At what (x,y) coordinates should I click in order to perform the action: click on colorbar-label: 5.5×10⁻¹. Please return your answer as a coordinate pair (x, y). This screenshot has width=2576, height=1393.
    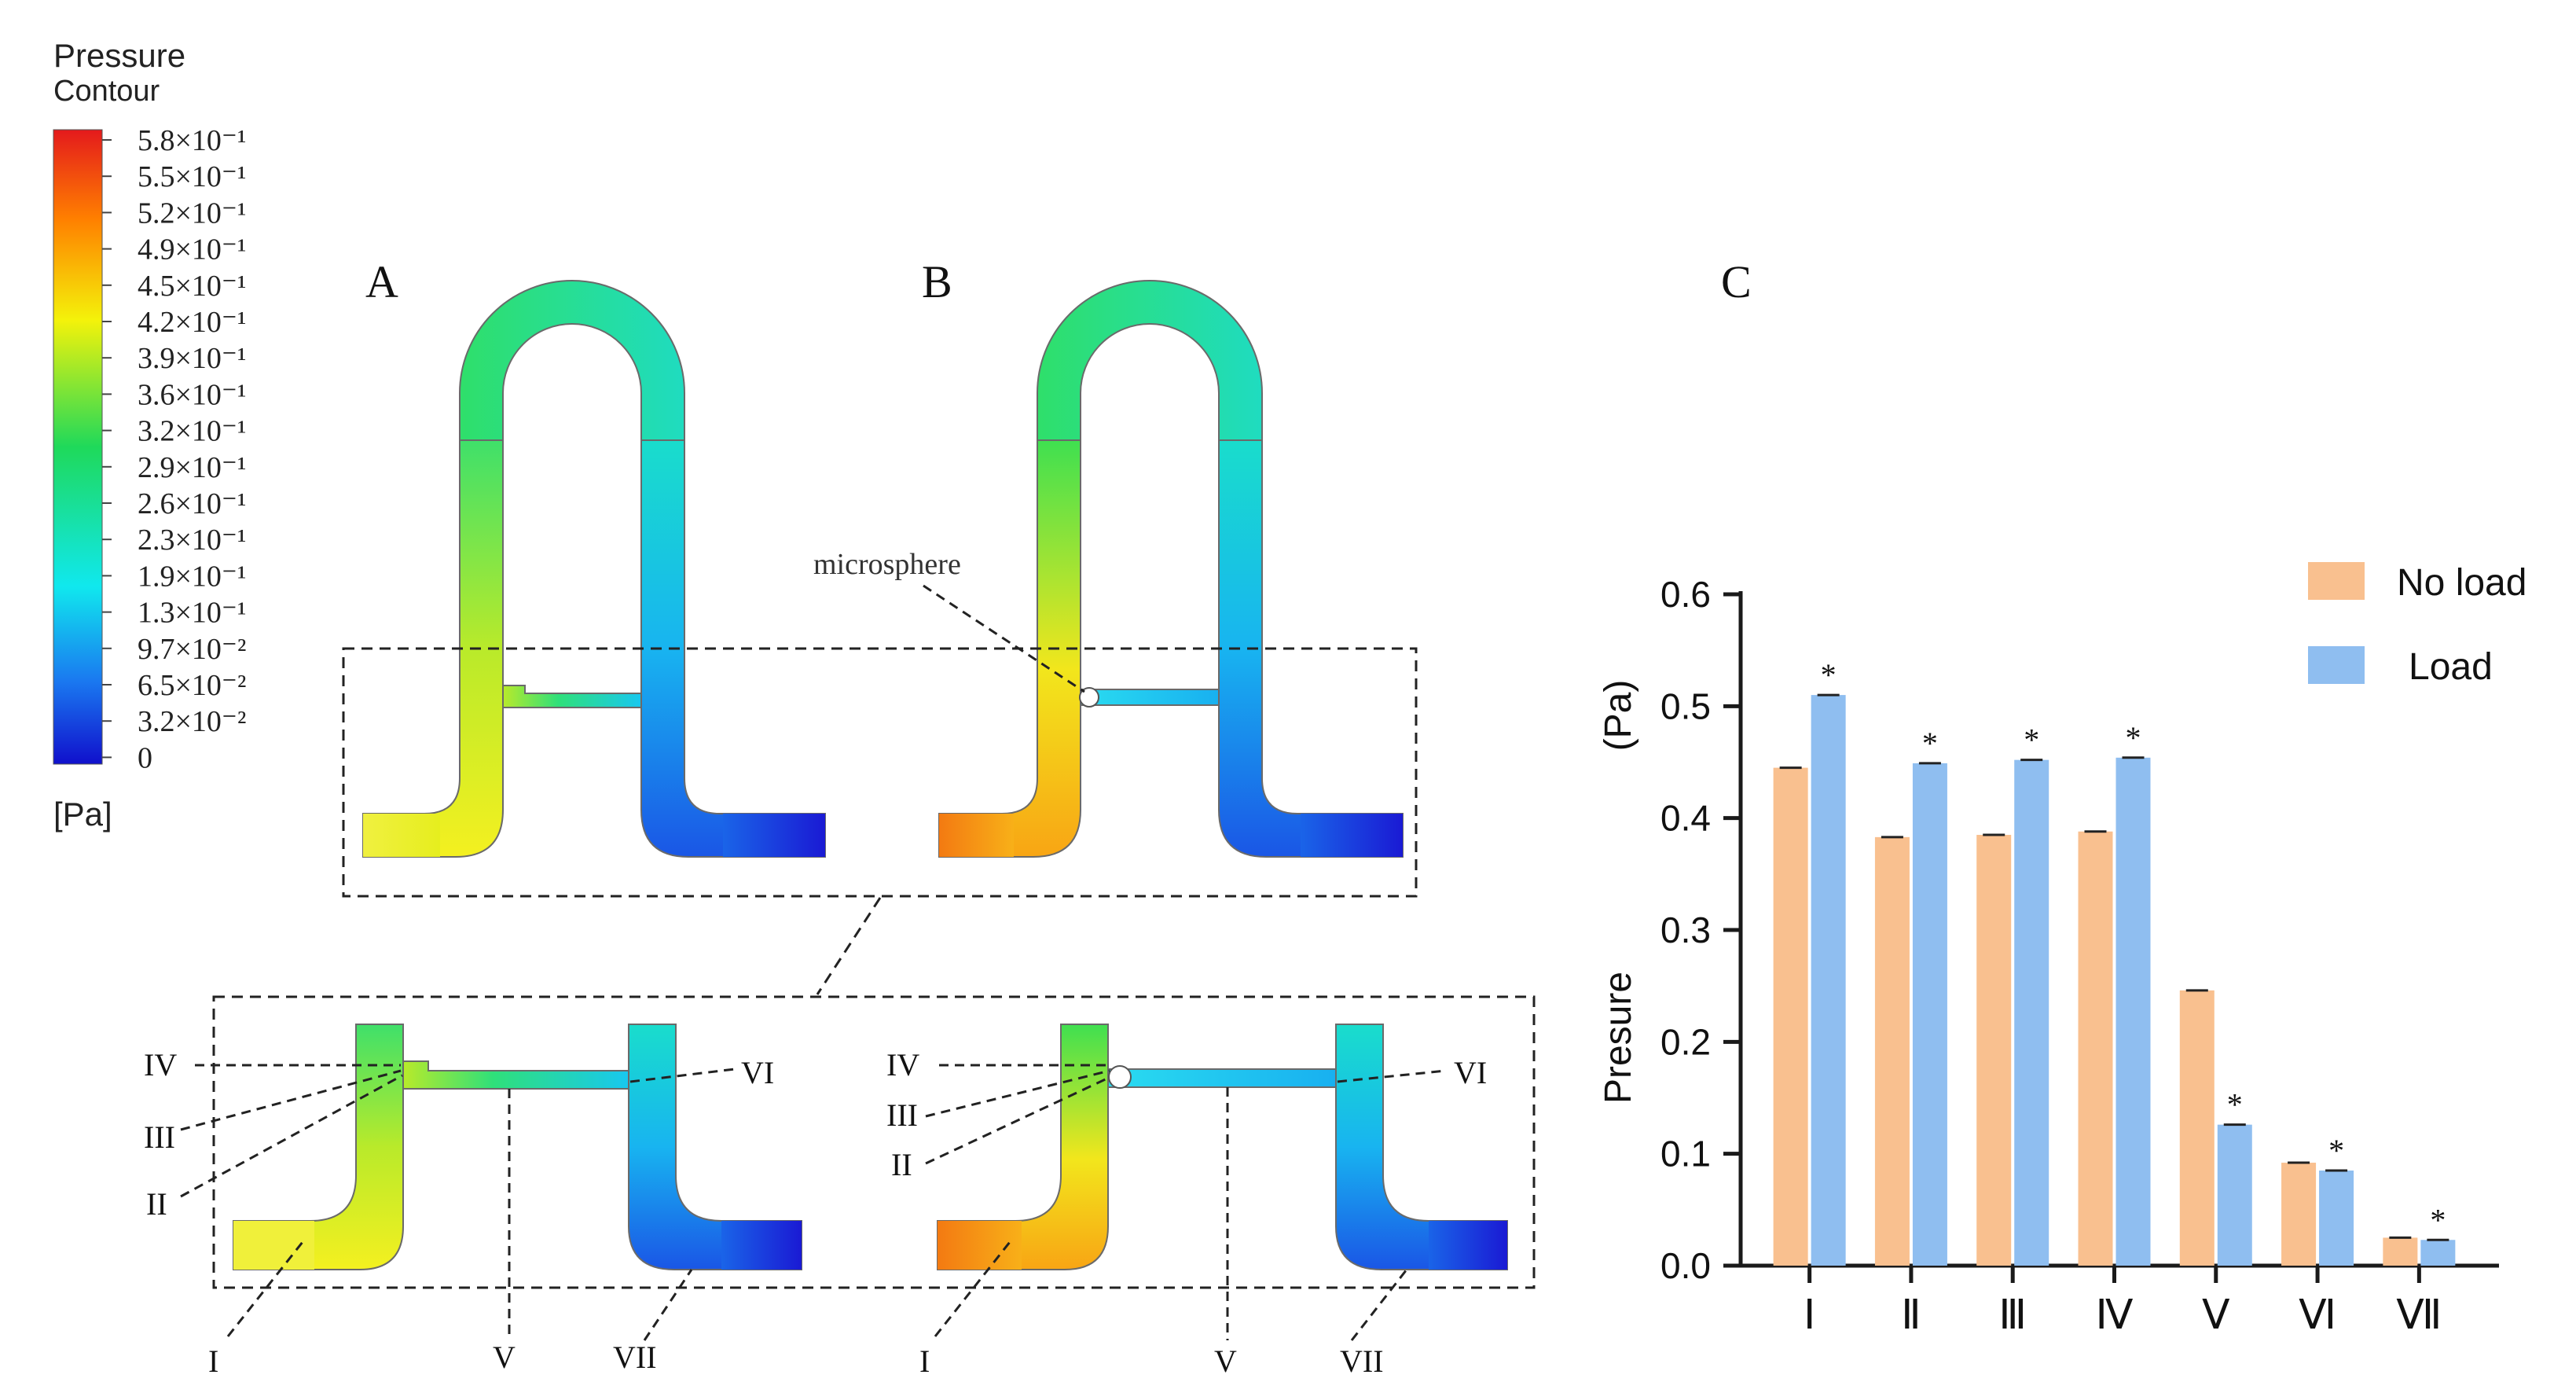
    Looking at the image, I should click on (192, 176).